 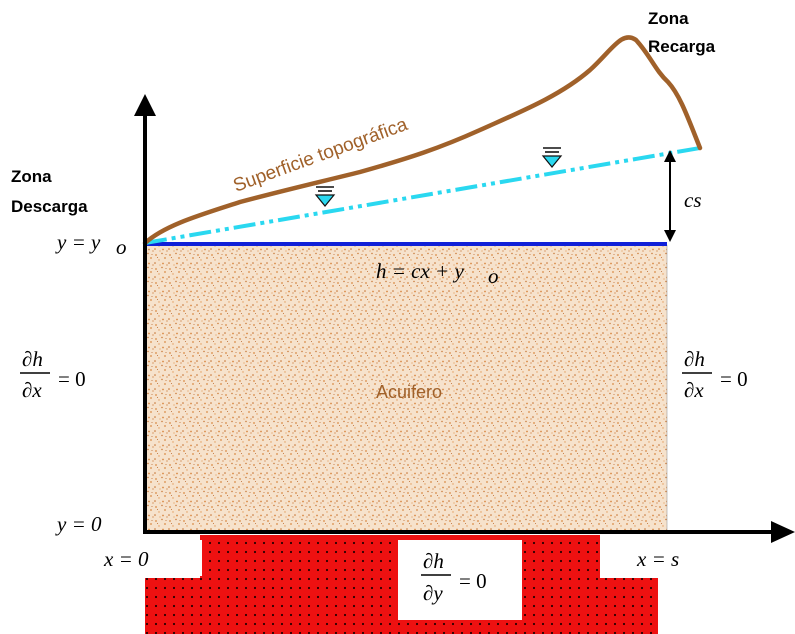 What do you see at coordinates (420, 271) in the screenshot?
I see `svg-text: h = cx + y` at bounding box center [420, 271].